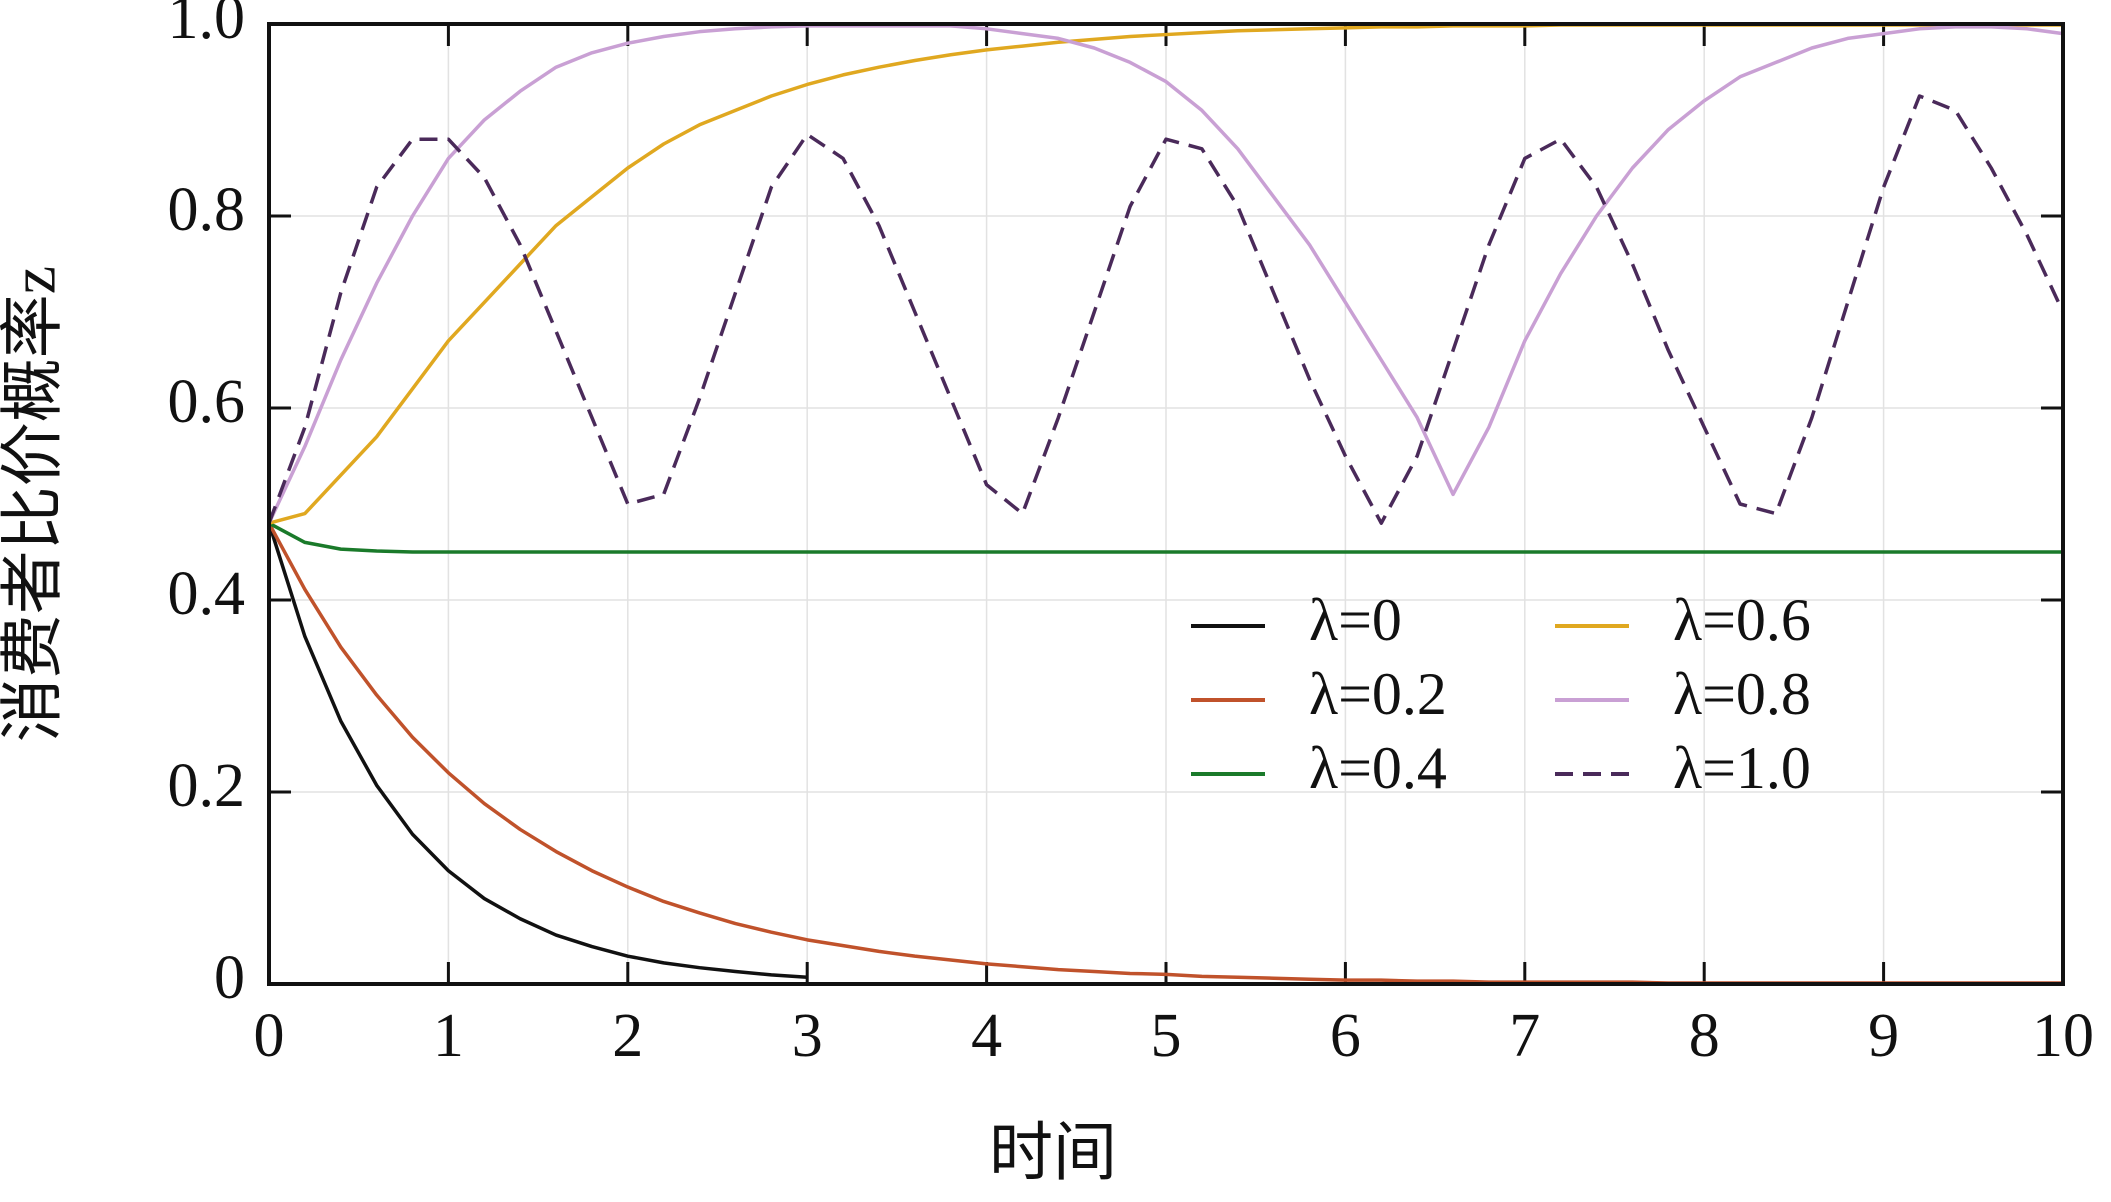 The image size is (2111, 1202). I want to click on x-tick-label: 7, so click(1524, 1036).